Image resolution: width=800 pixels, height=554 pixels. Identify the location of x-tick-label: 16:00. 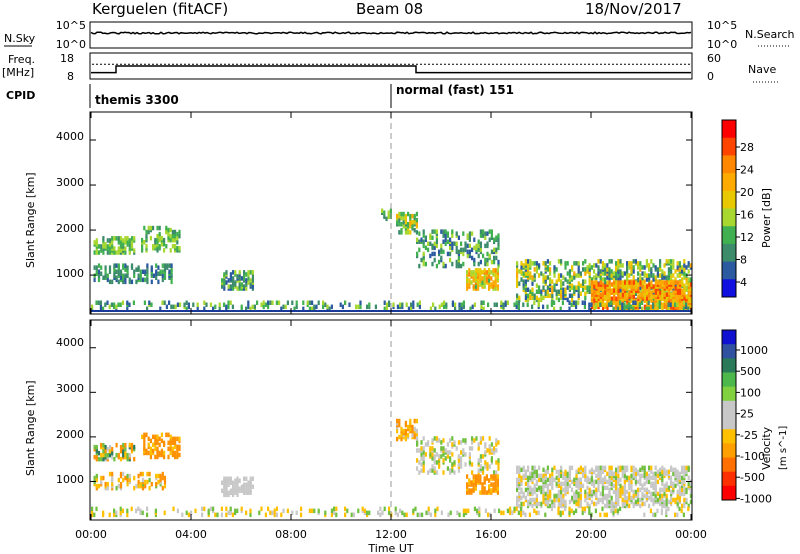
(491, 534).